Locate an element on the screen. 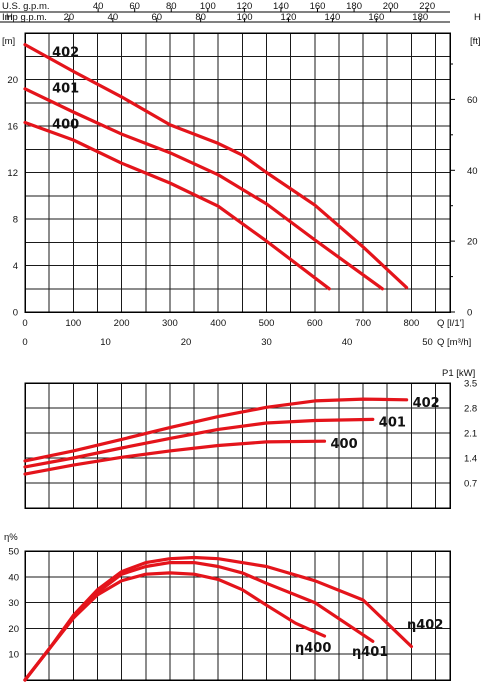 The height and width of the screenshot is (688, 490). head-curve-label-401: 401 is located at coordinates (65, 89).